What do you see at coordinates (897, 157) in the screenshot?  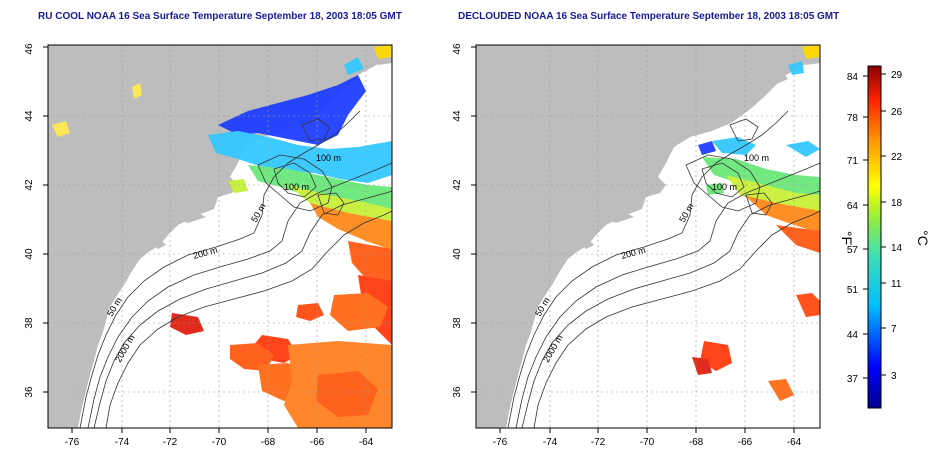 I see `celsius-tick-label: 22` at bounding box center [897, 157].